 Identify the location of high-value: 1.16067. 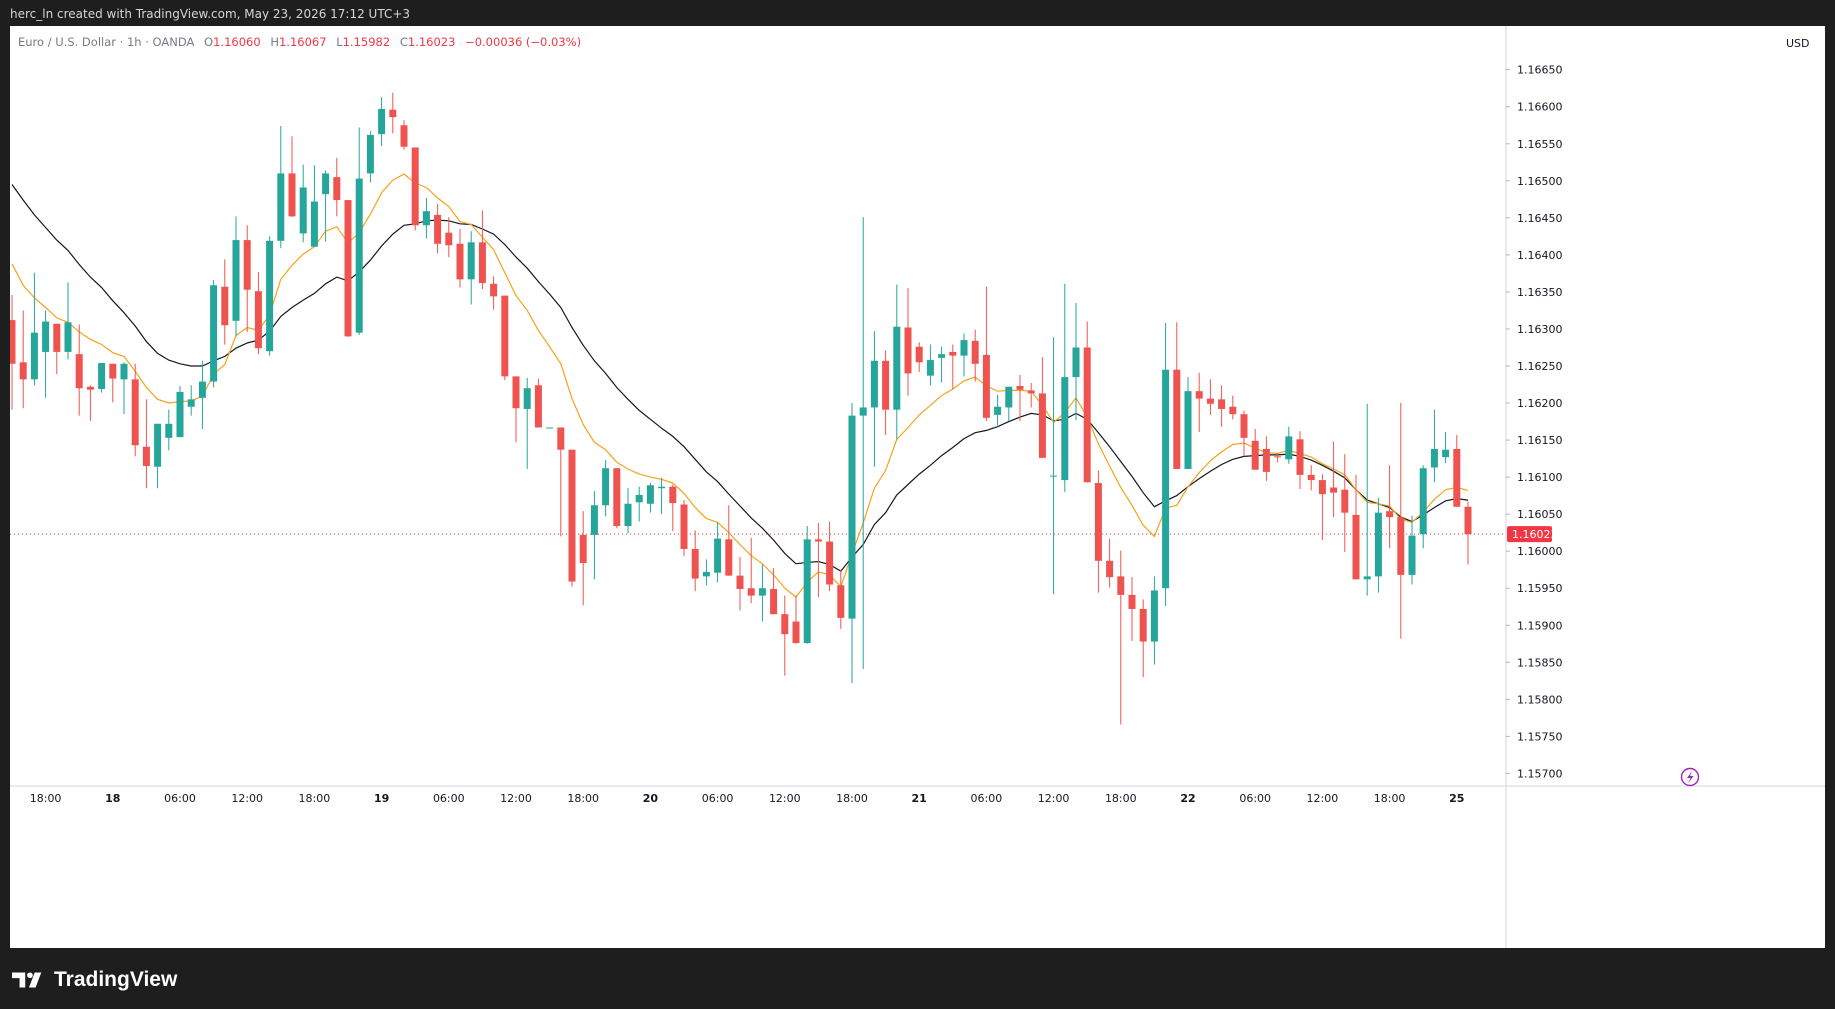
(302, 42).